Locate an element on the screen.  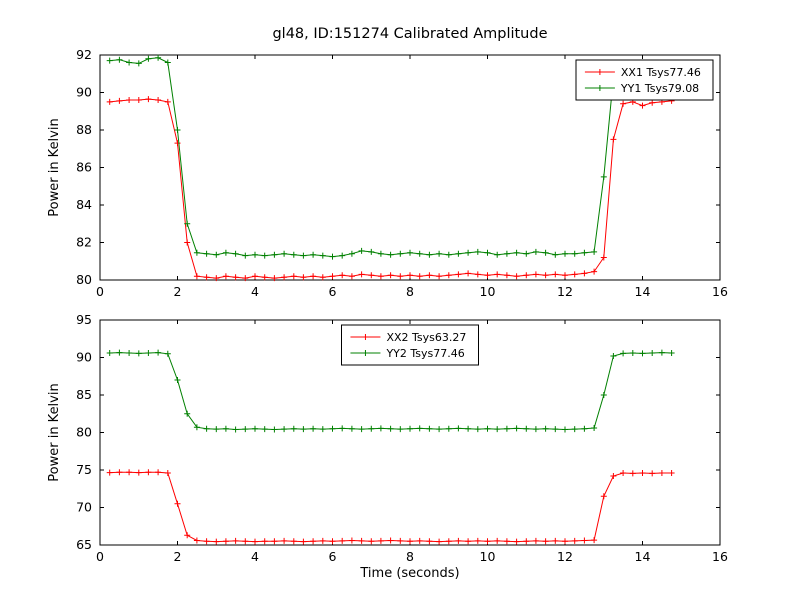
y-tick-label: 95 is located at coordinates (84, 319).